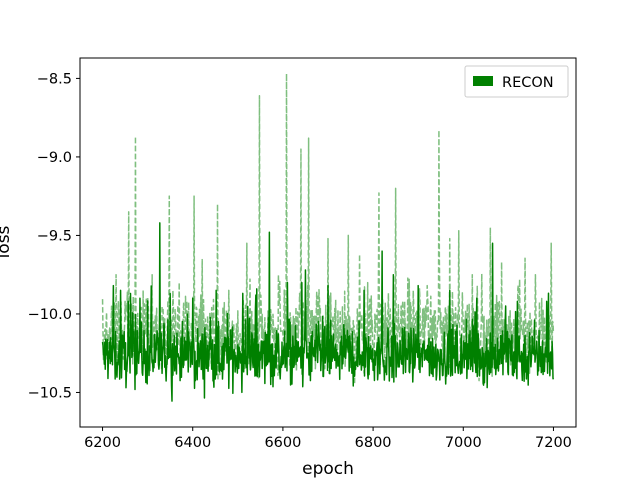 The width and height of the screenshot is (640, 480). I want to click on x-tick-label: 7200, so click(553, 443).